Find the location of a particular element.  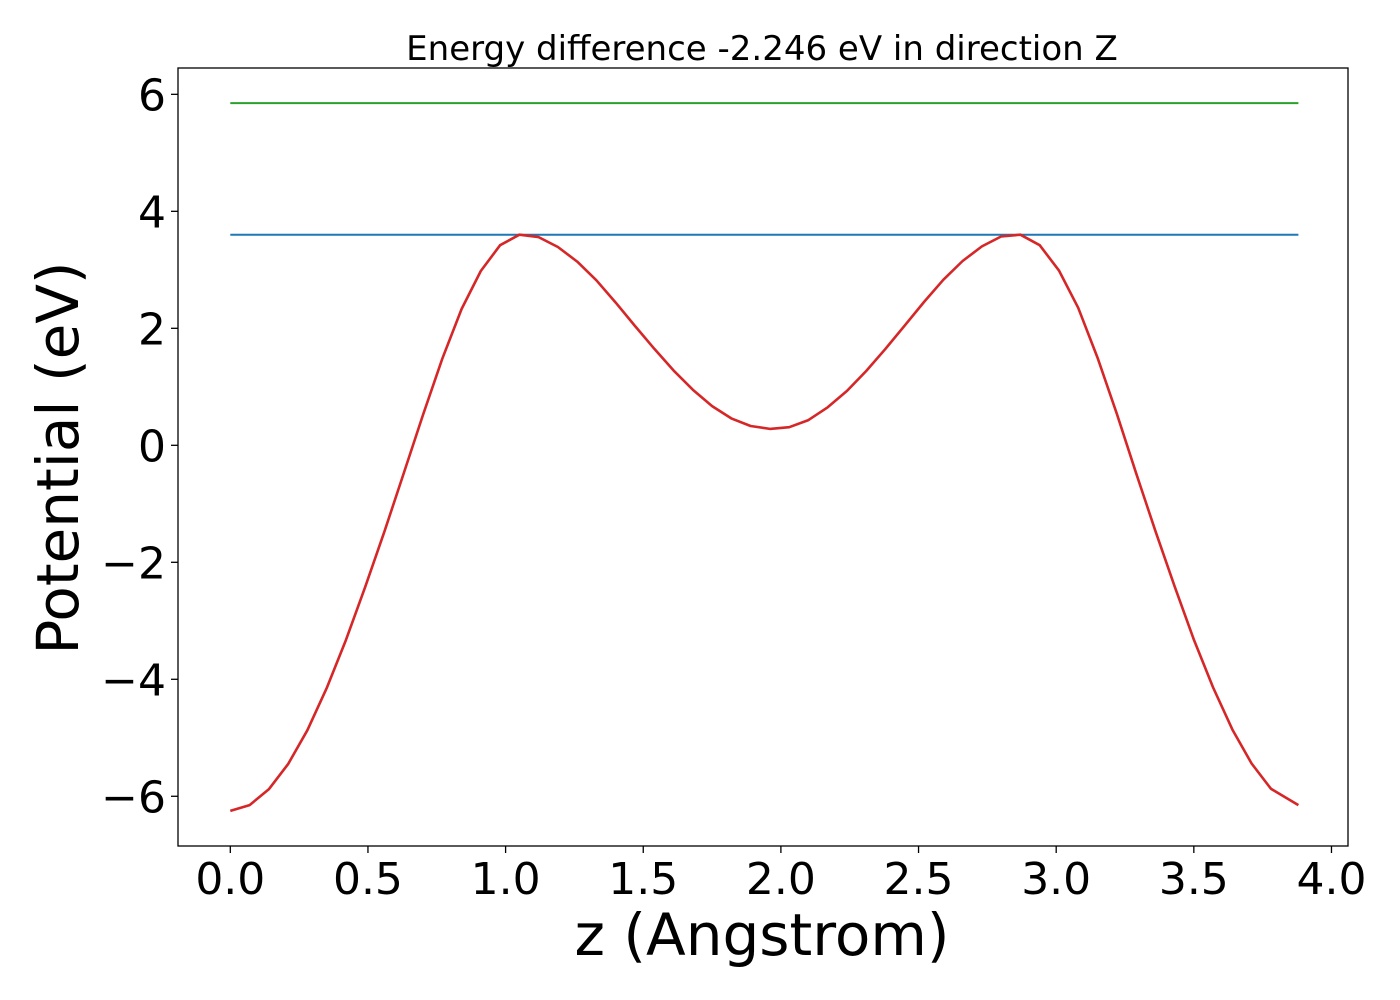

x-tick-label: 1.5 is located at coordinates (643, 879).